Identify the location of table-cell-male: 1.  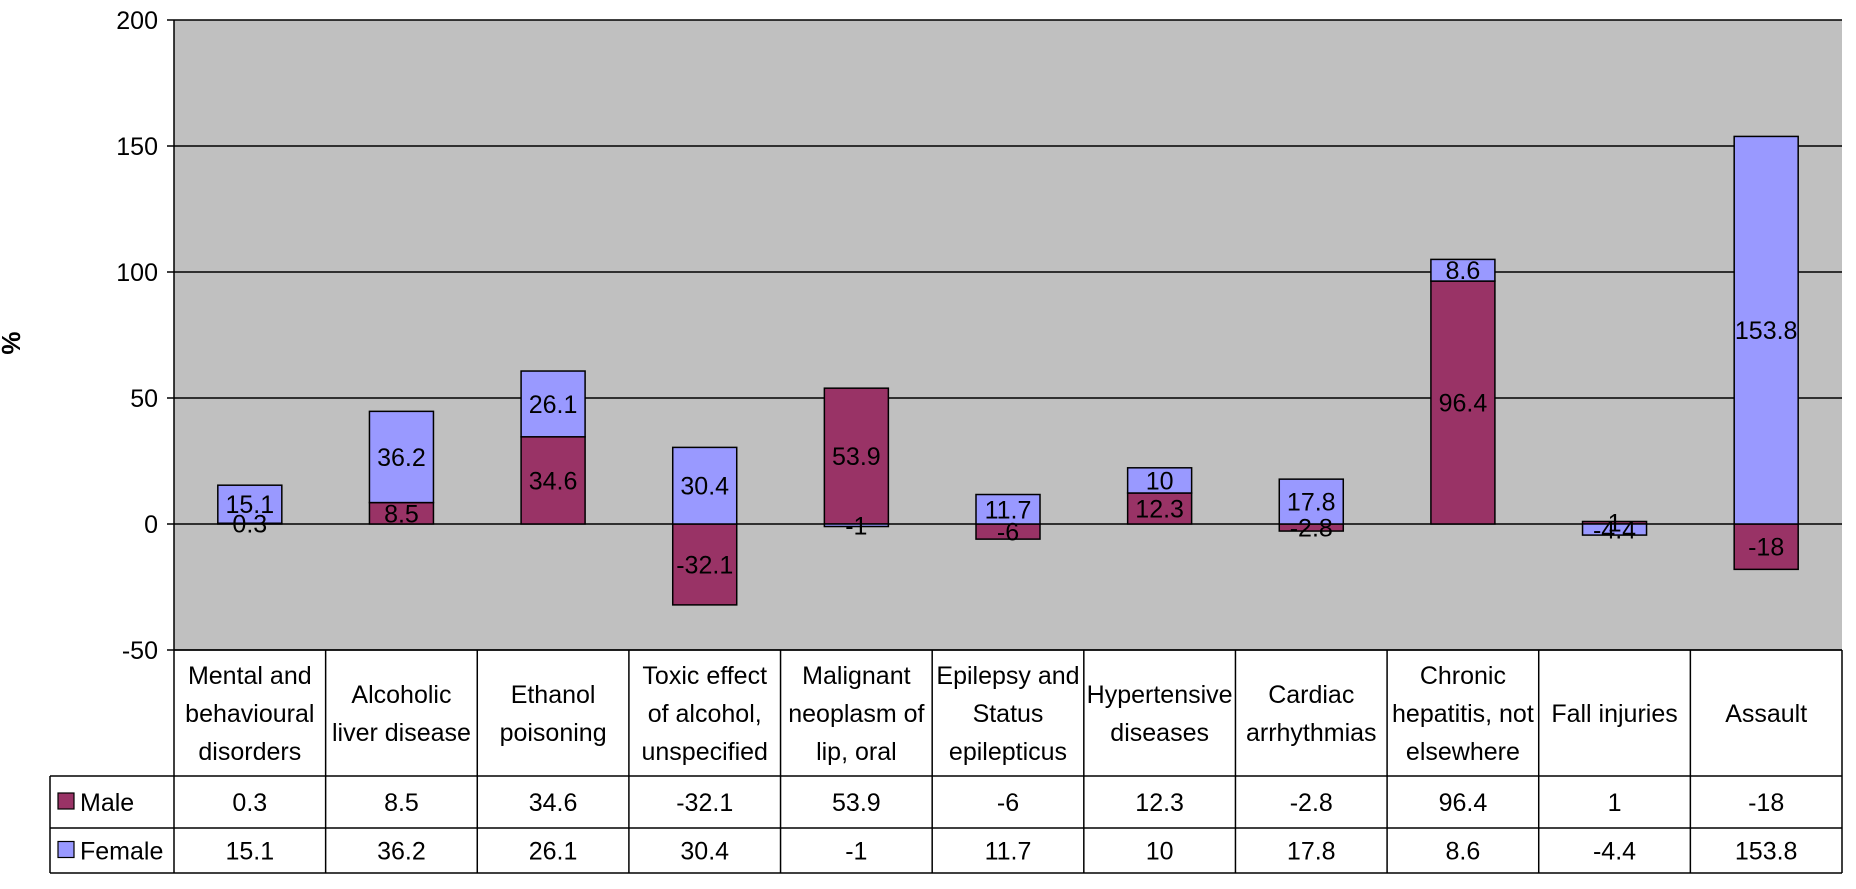
(1615, 803).